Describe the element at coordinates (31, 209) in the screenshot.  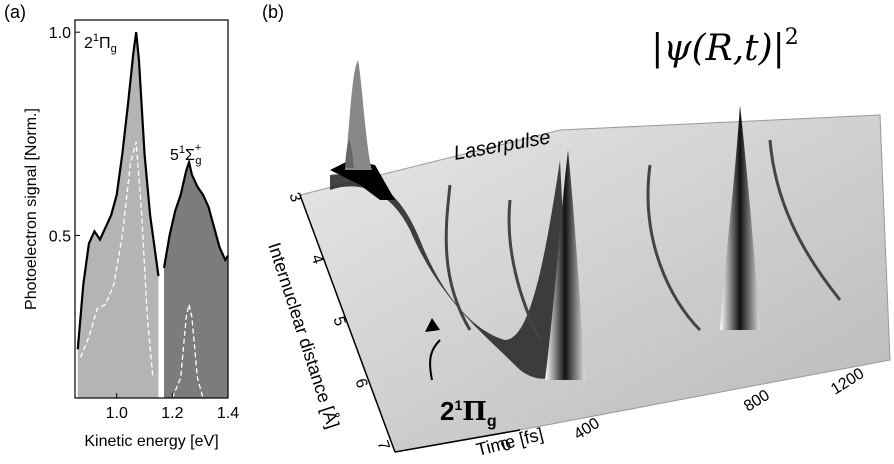
I see `y-axis-label: Photoelectron signal [Norm.]` at that location.